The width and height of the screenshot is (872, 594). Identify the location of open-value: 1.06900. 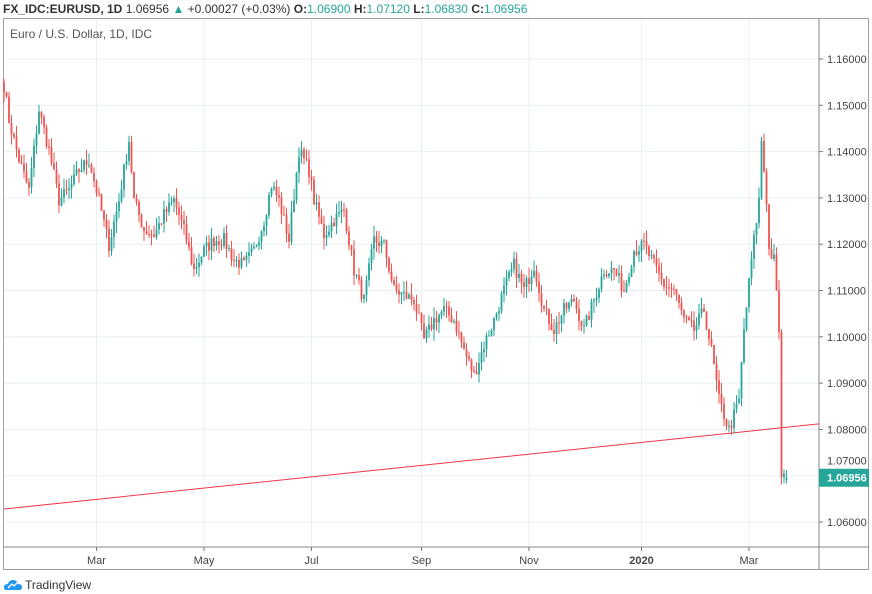
(329, 9).